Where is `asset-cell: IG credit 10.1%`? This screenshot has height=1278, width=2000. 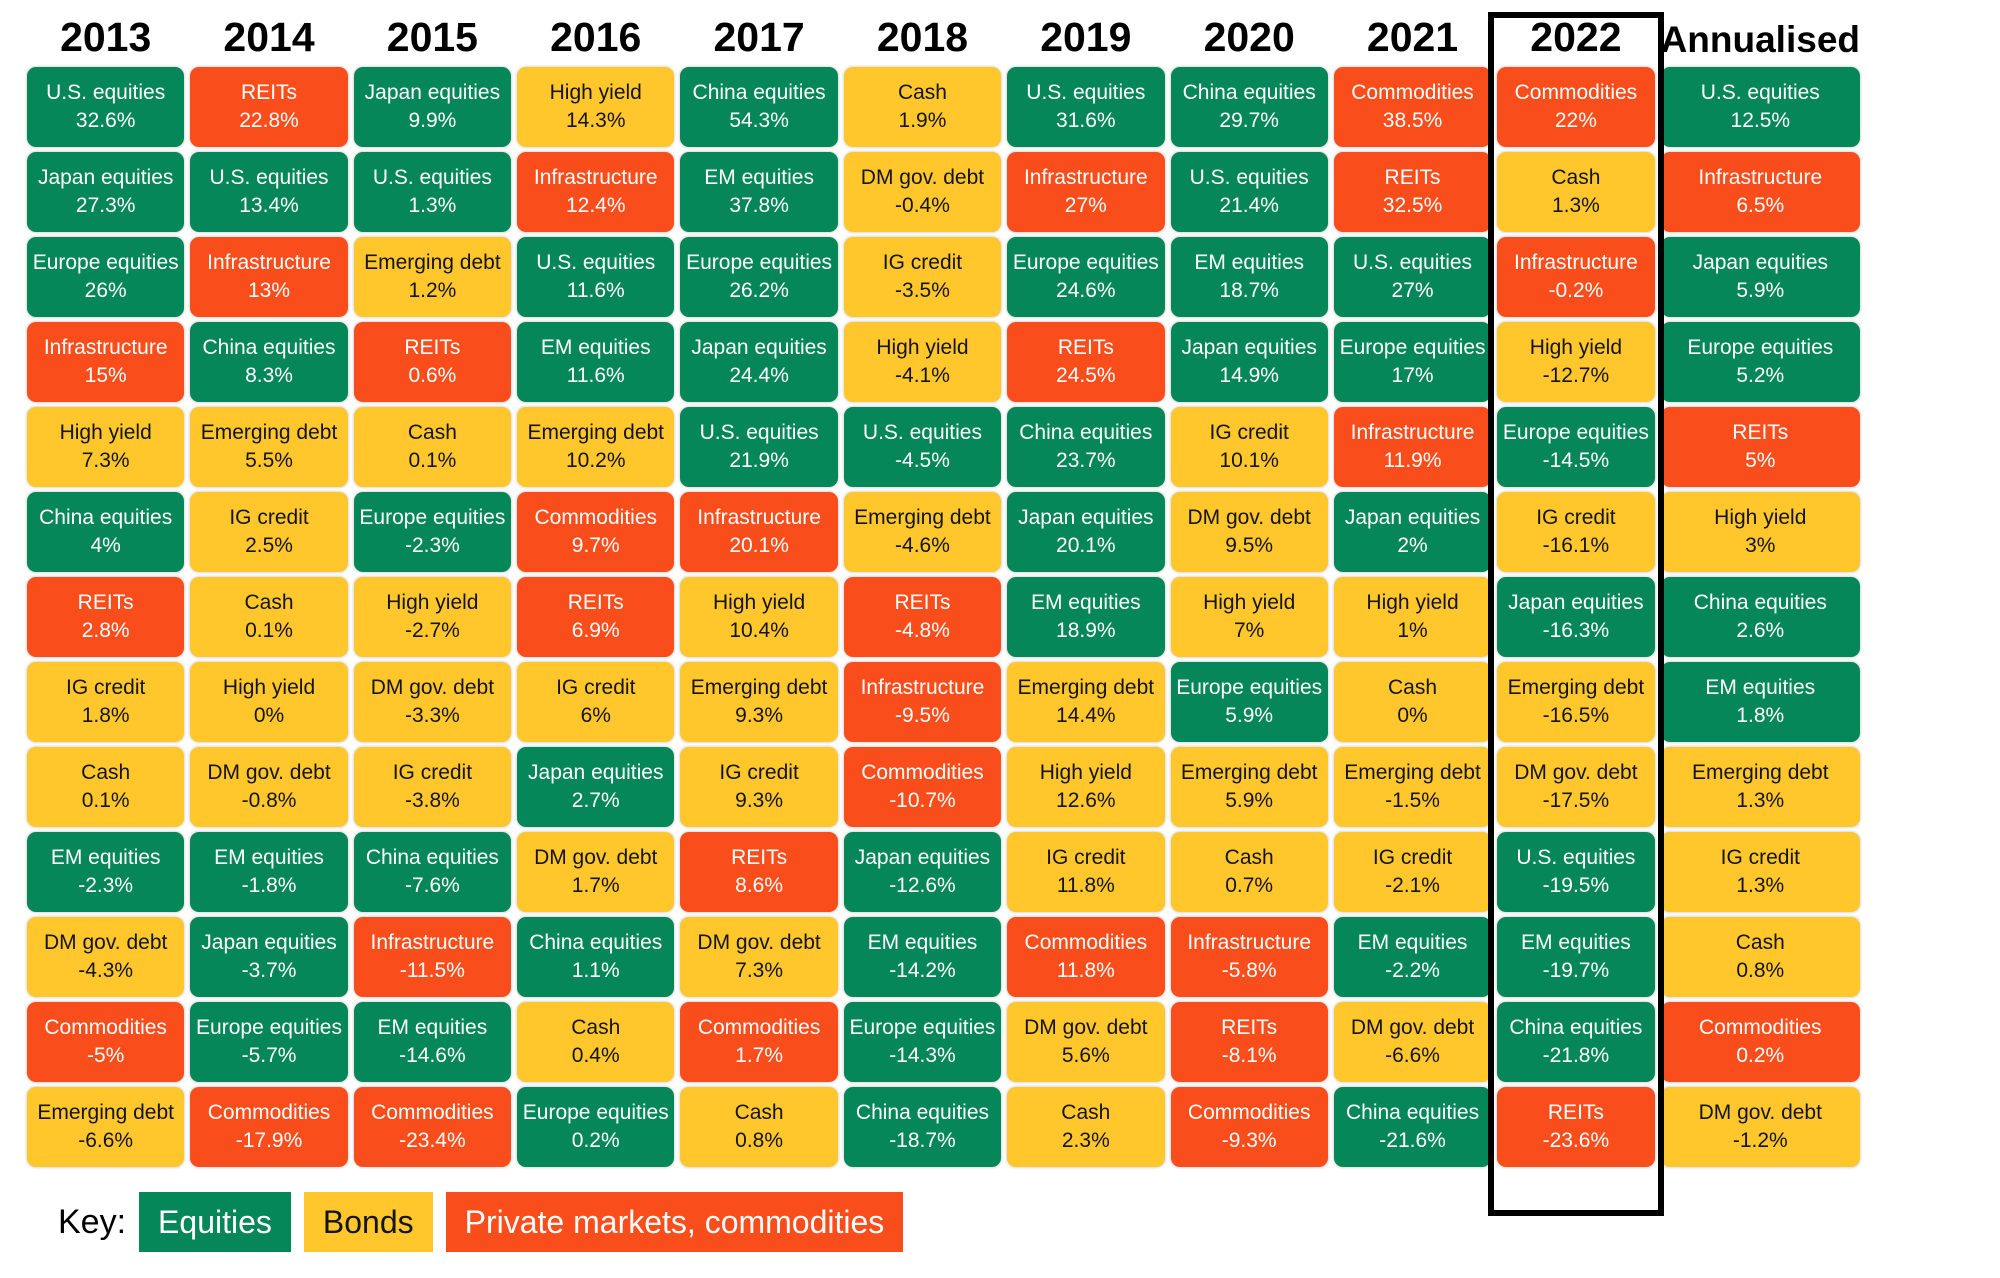 asset-cell: IG credit 10.1% is located at coordinates (1249, 447).